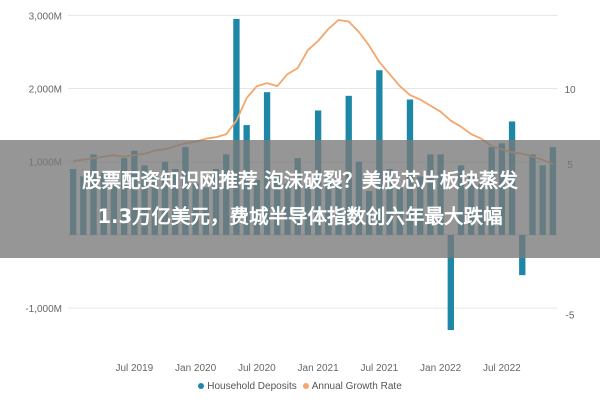 This screenshot has width=600, height=405. What do you see at coordinates (201, 386) in the screenshot?
I see `legend-swatch-household-deposits` at bounding box center [201, 386].